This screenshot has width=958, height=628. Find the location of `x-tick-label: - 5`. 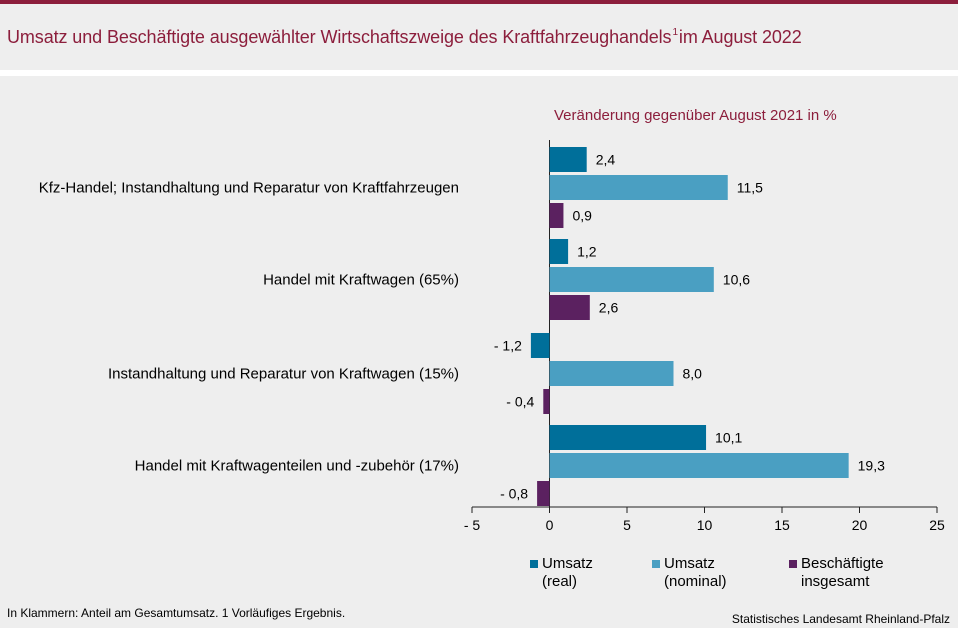

x-tick-label: - 5 is located at coordinates (472, 525).